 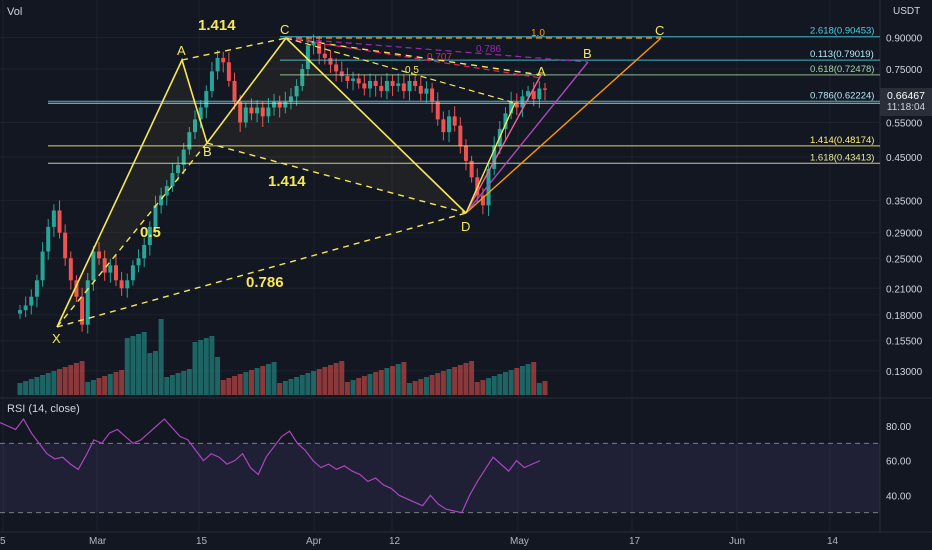 I want to click on ratio-label: 0.786, so click(x=265, y=282).